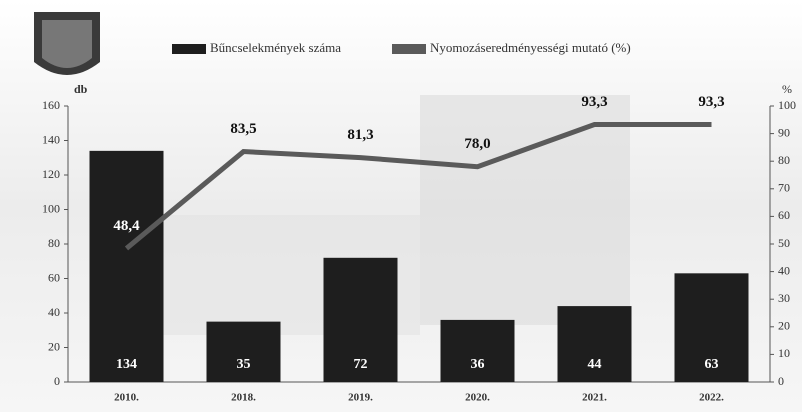 This screenshot has width=802, height=412. Describe the element at coordinates (275, 47) in the screenshot. I see `legend-label: Bűncselekmények száma` at that location.